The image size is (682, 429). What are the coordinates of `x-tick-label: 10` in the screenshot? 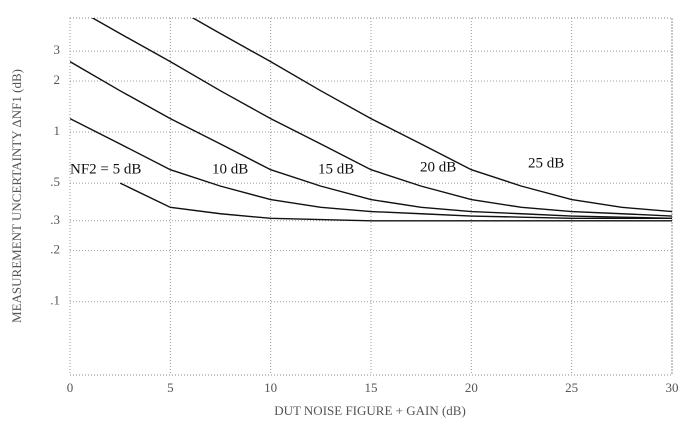 It's located at (270, 387).